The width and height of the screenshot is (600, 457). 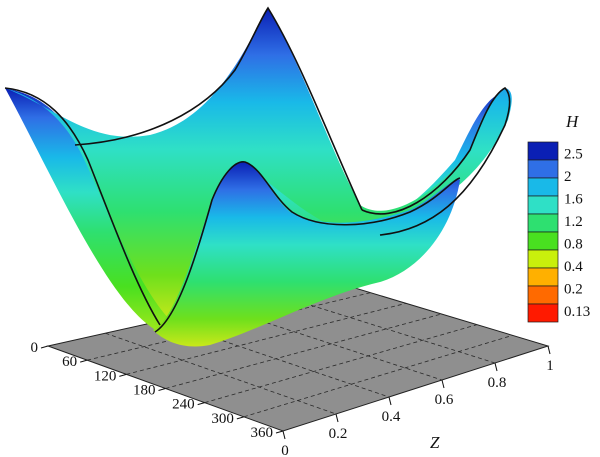 What do you see at coordinates (35, 348) in the screenshot?
I see `x-tick-label: 0` at bounding box center [35, 348].